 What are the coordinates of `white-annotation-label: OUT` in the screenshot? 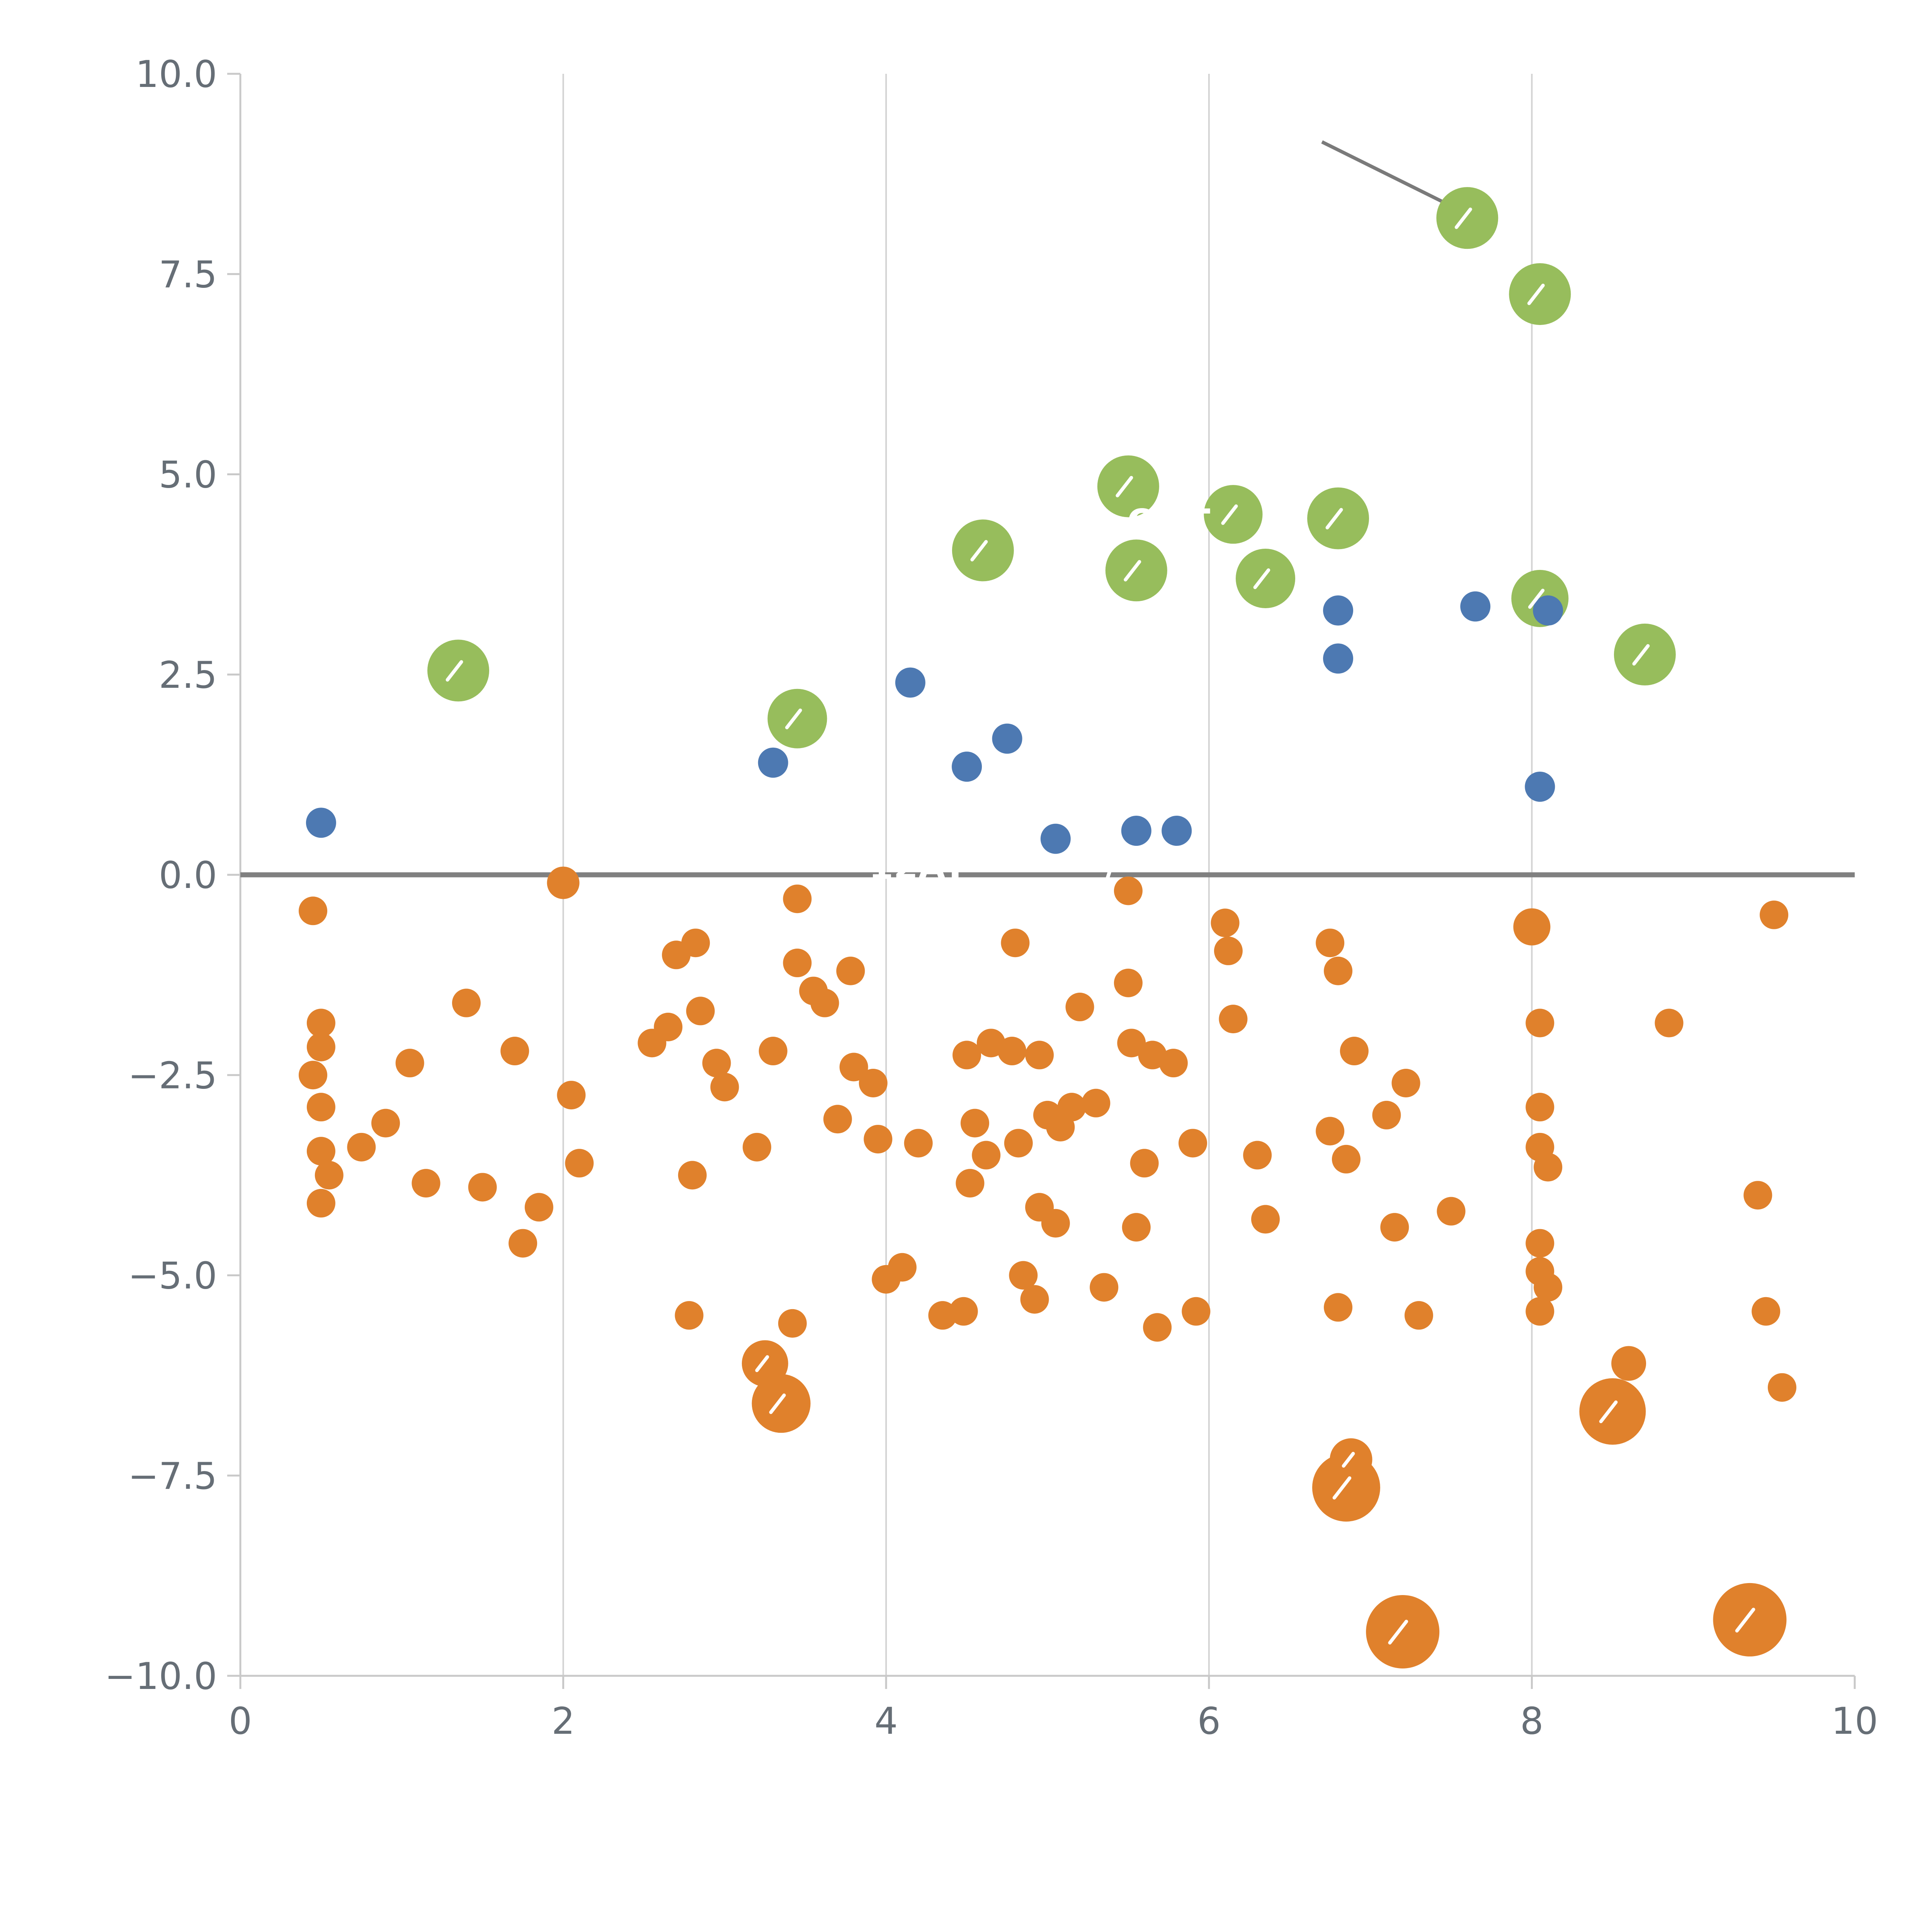 It's located at (1169, 522).